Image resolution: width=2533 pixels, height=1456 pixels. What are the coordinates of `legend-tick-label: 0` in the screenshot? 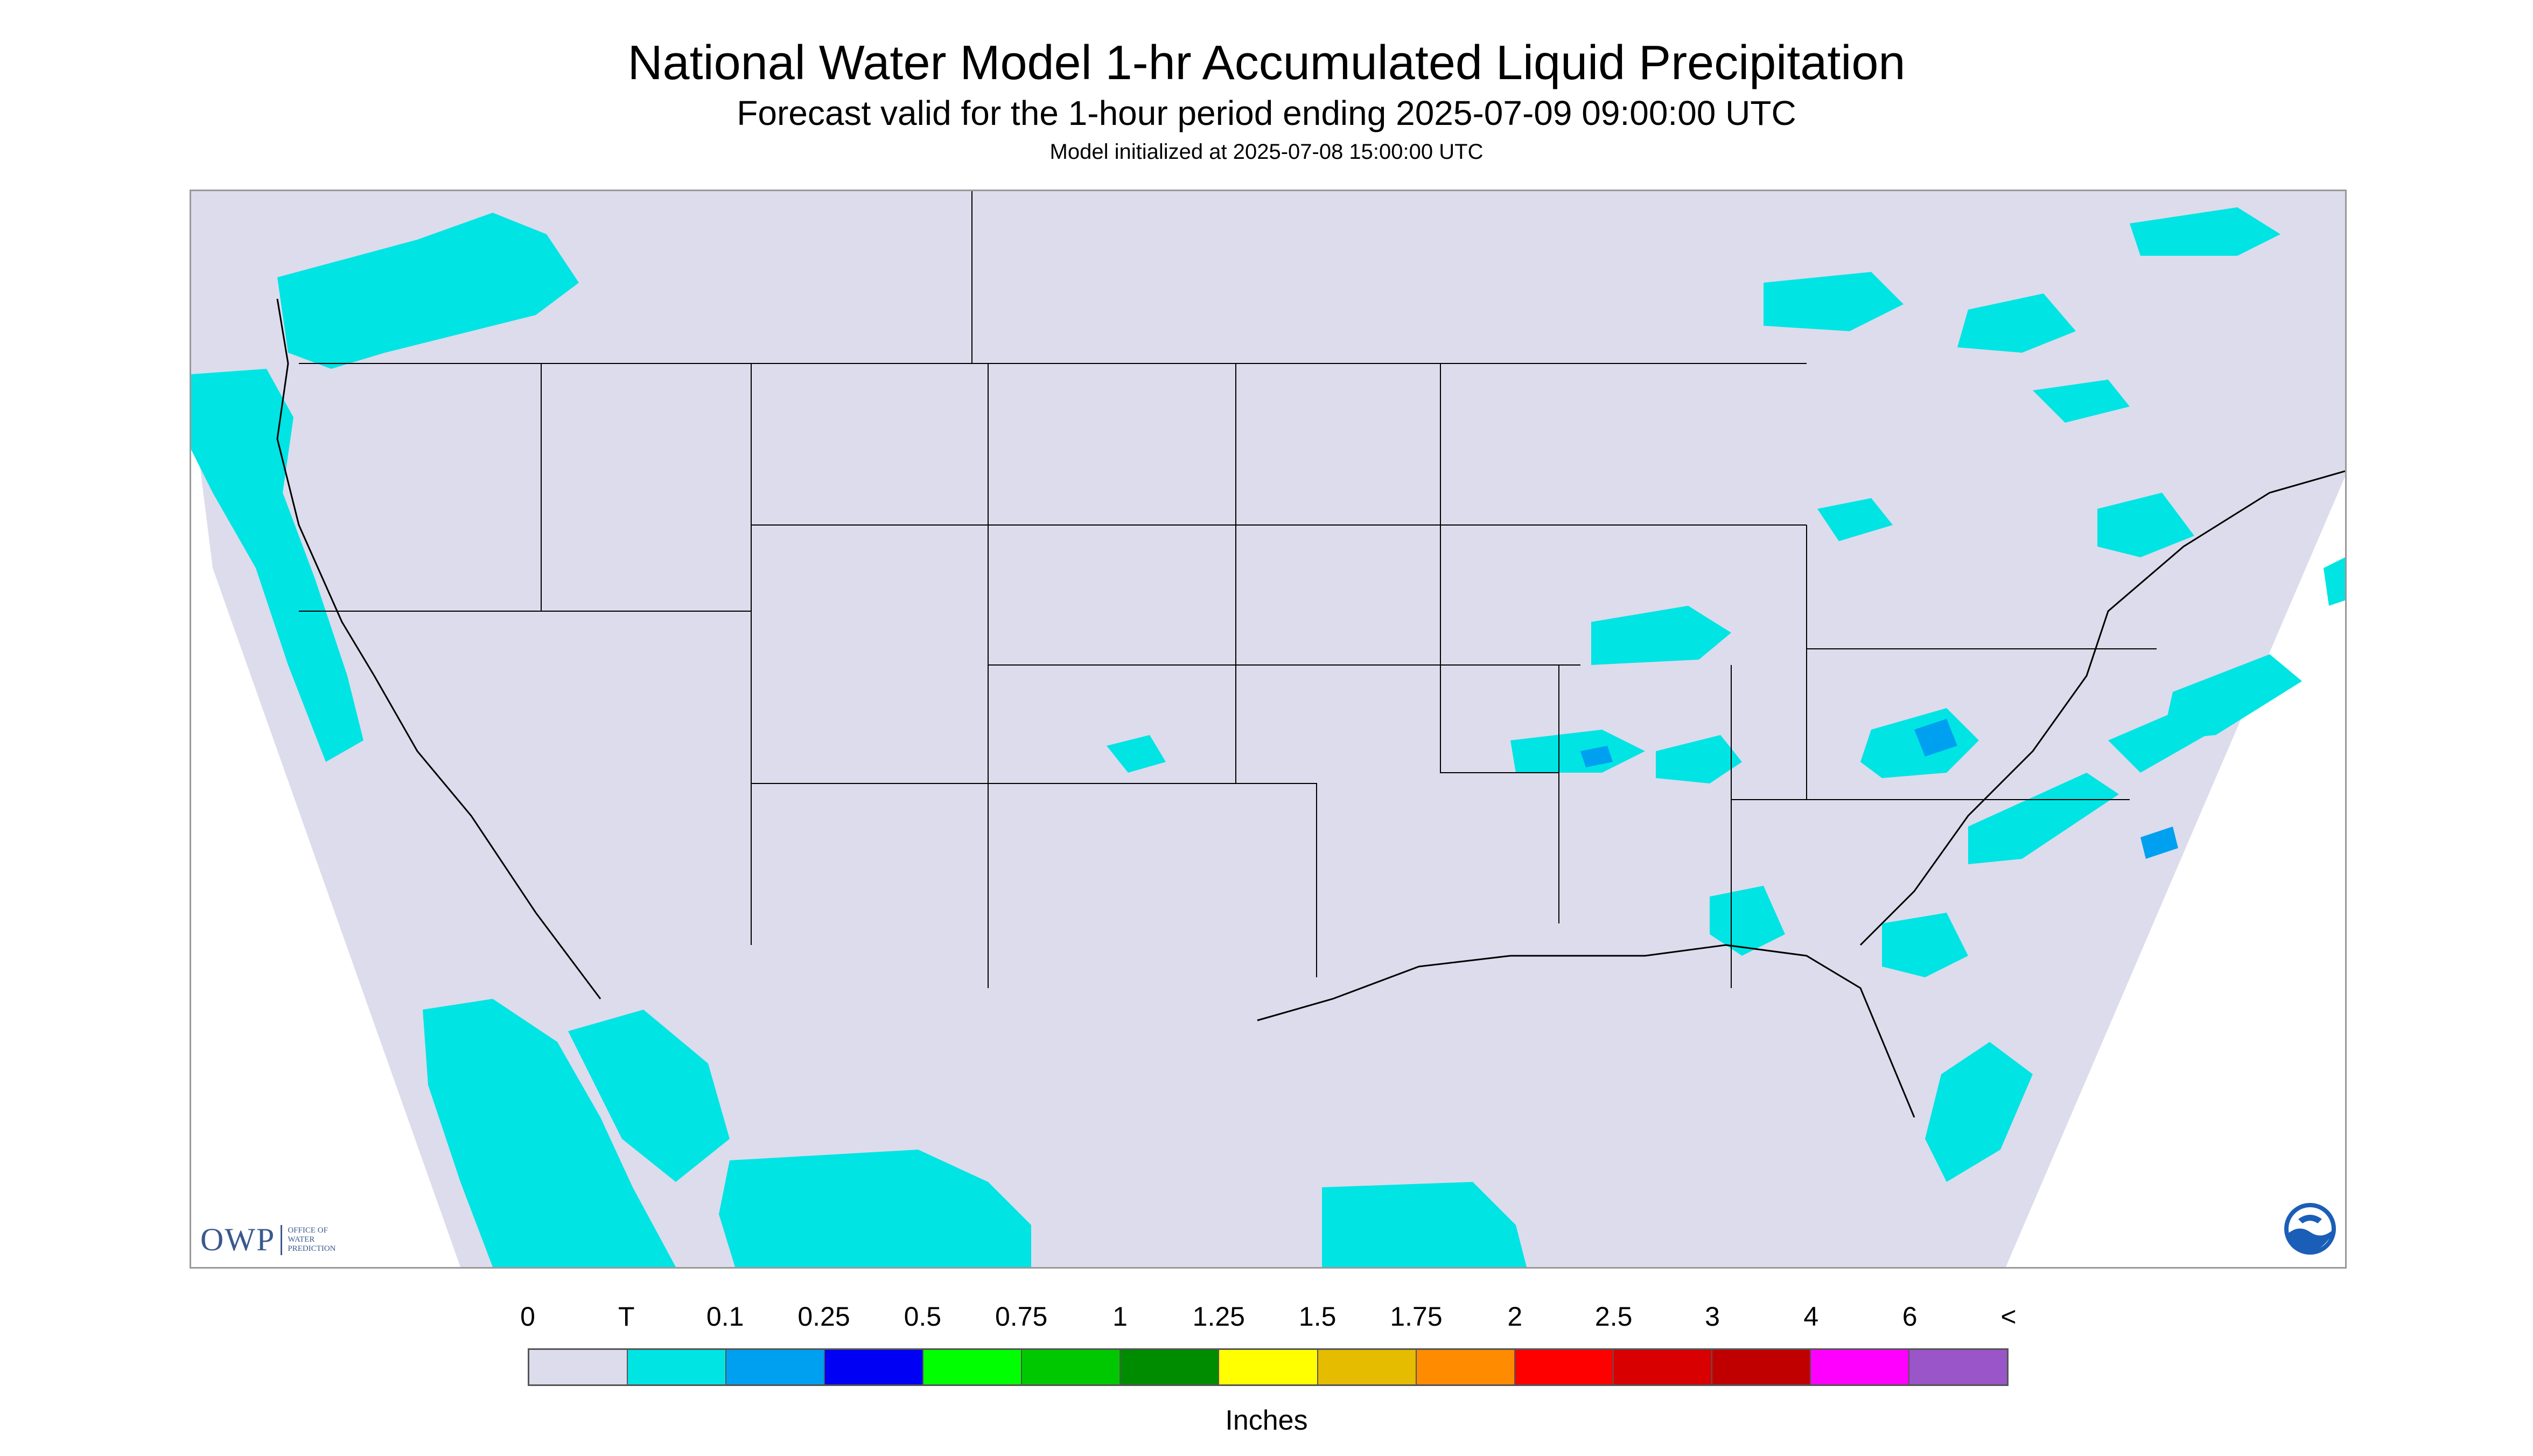 It's located at (527, 1316).